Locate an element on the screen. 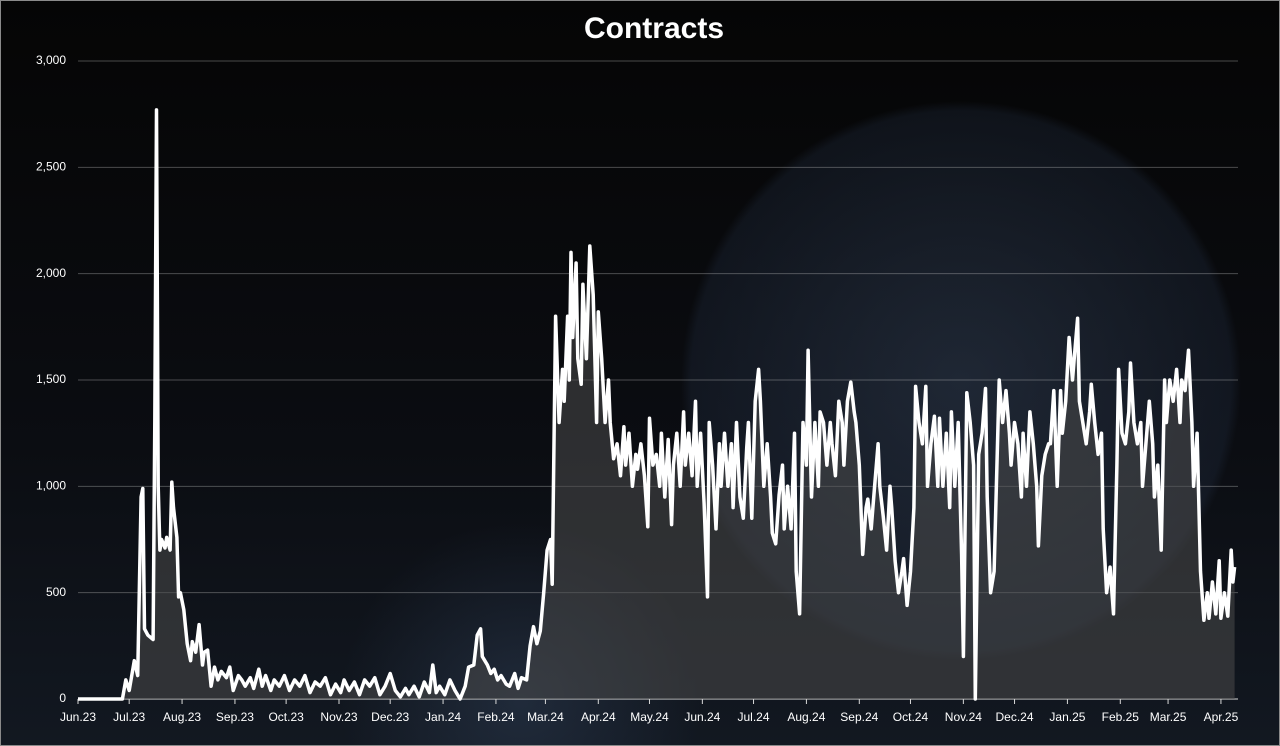  x-tick-label: Oct.24 is located at coordinates (911, 717).